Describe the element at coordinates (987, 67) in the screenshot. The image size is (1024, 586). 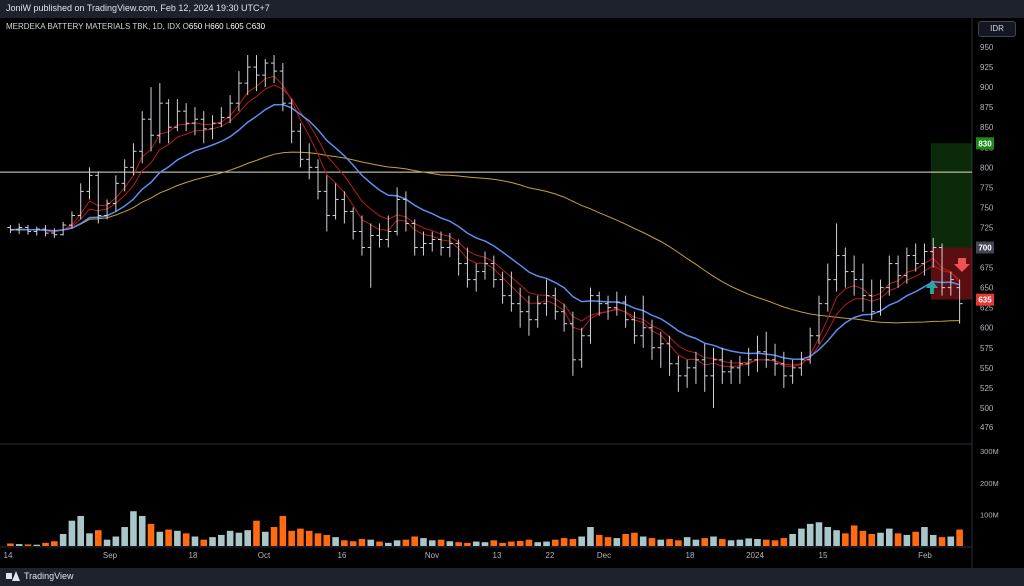
I see `price-tick-label: 925` at that location.